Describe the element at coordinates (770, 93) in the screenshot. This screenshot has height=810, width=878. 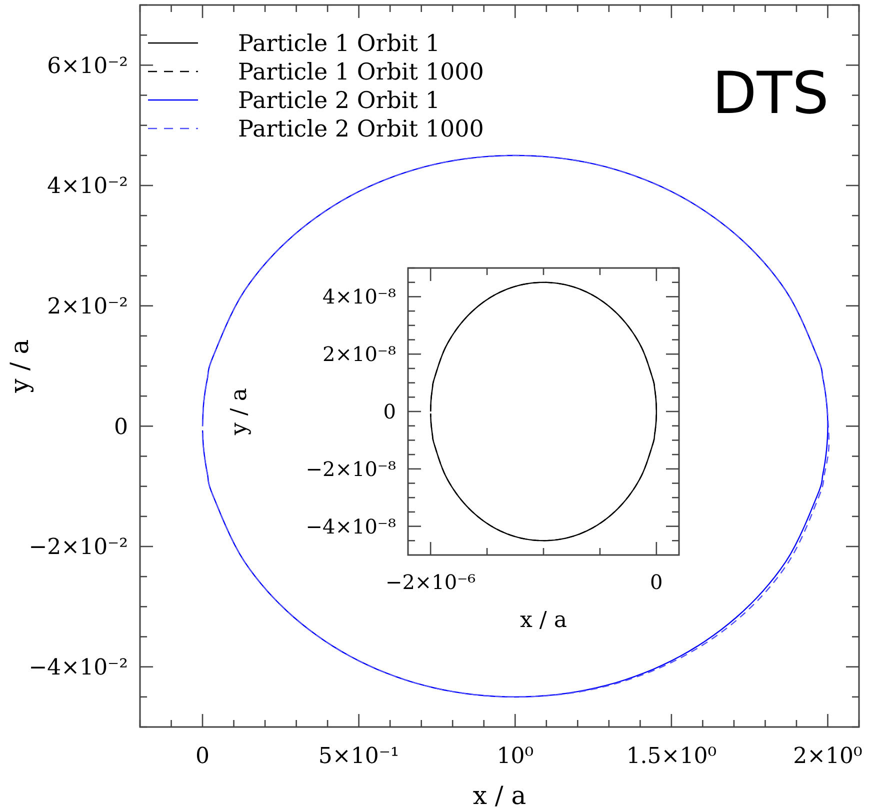
I see `annotation: DTS` at that location.